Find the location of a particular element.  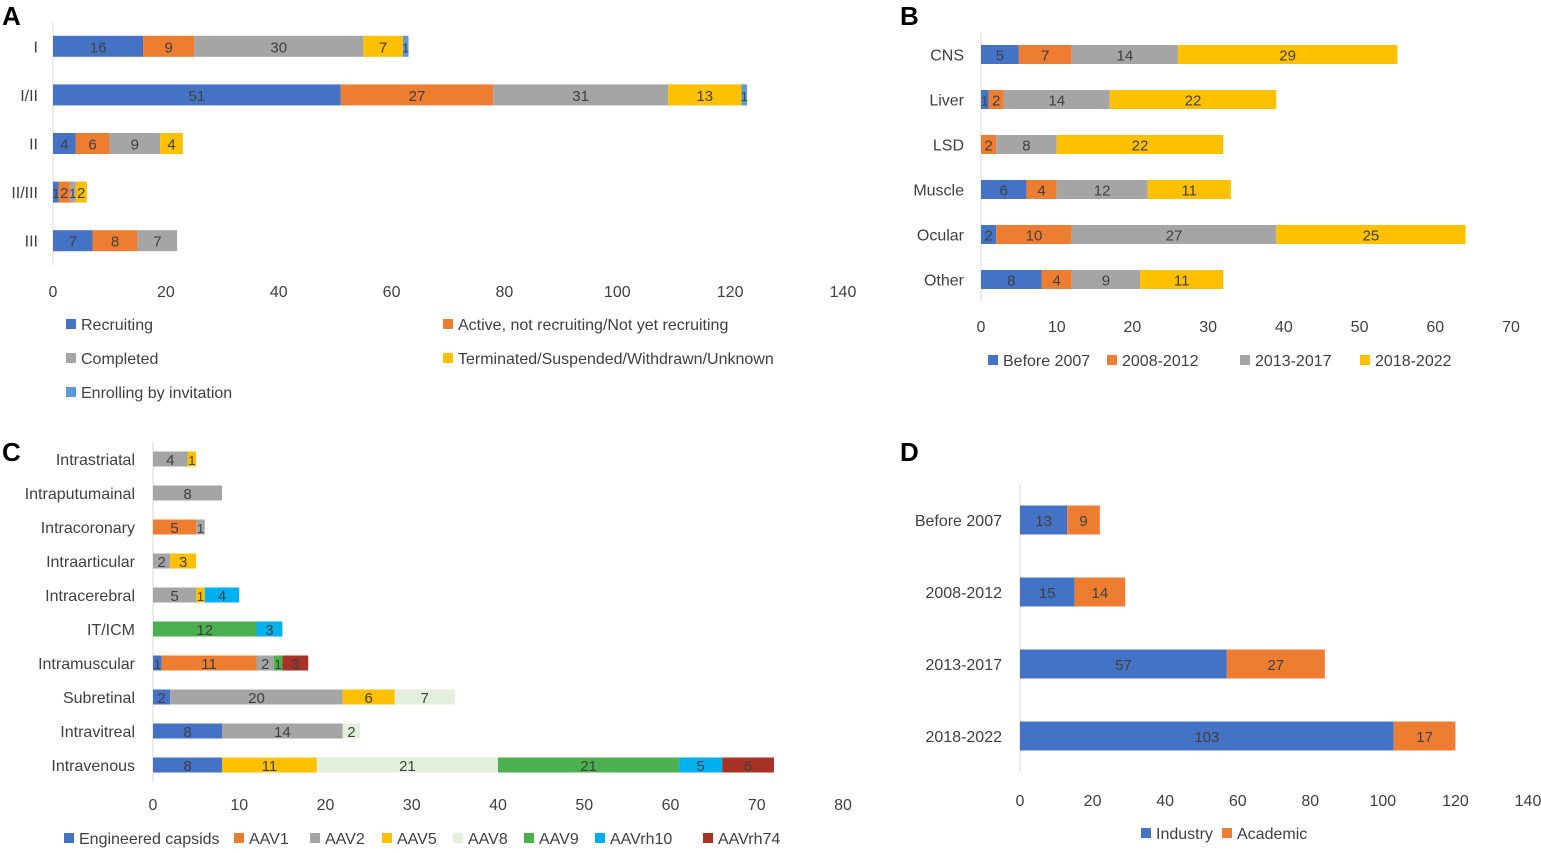

panel-d-category-label: 2018-2022 is located at coordinates (963, 737).